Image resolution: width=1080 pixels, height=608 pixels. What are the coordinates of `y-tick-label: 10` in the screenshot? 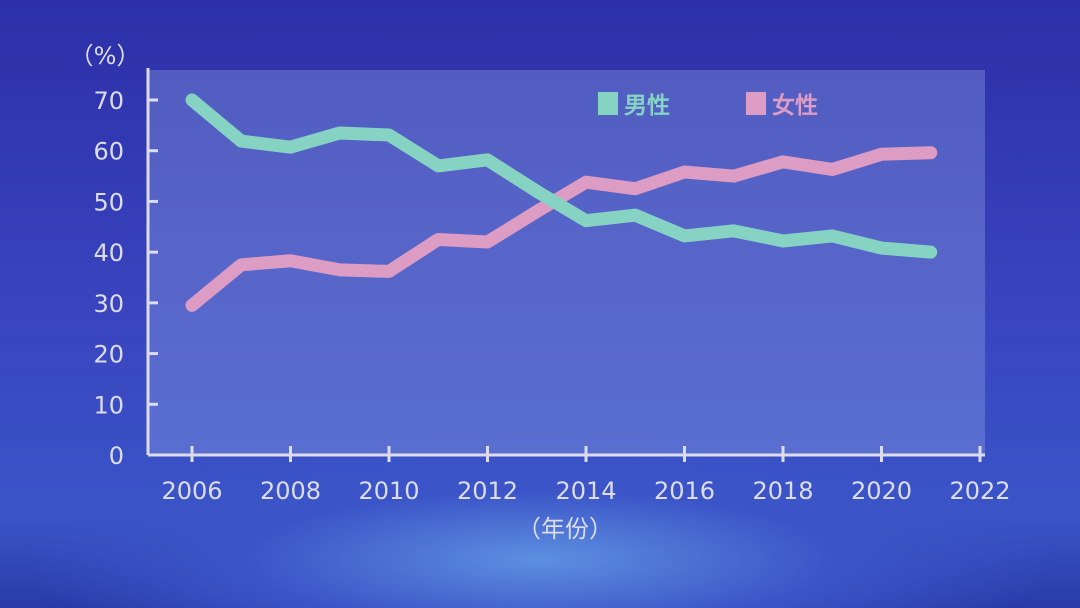 It's located at (108, 405).